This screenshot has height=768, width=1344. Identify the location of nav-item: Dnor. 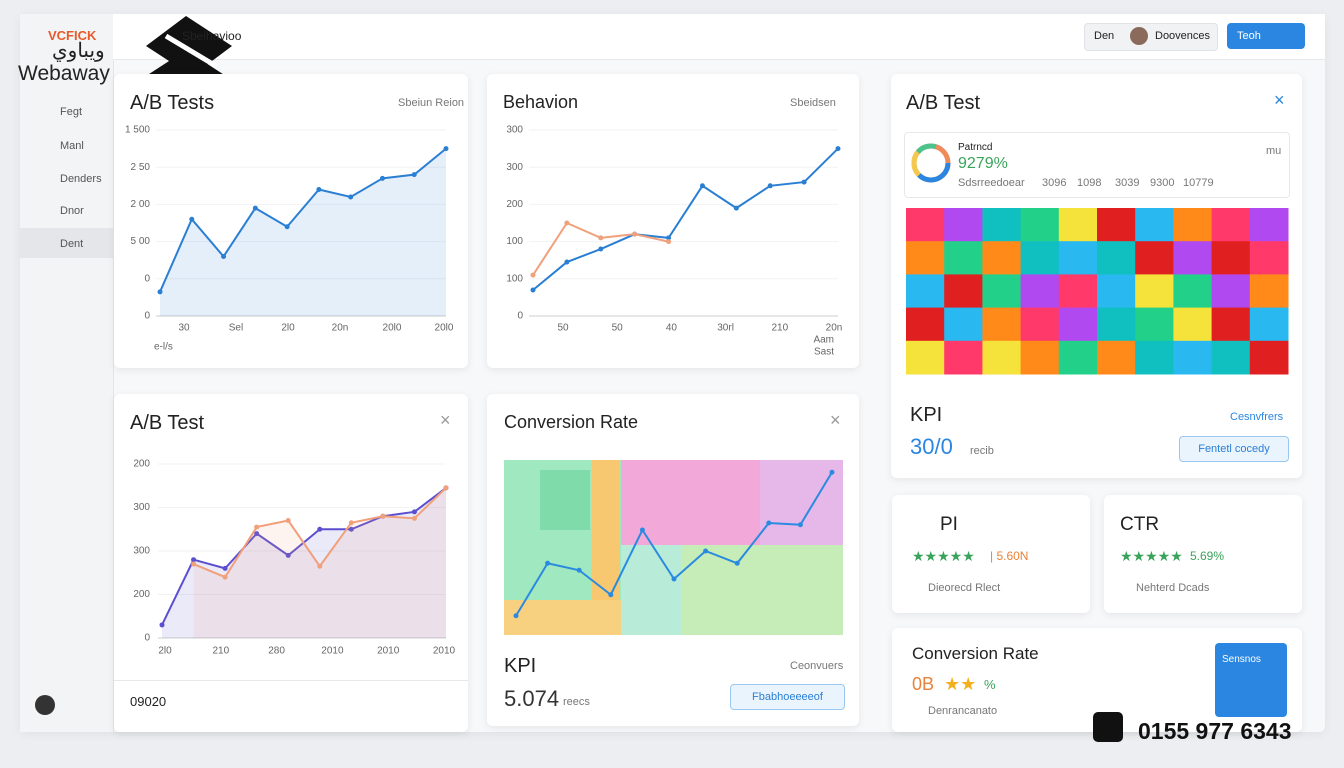
(72, 211).